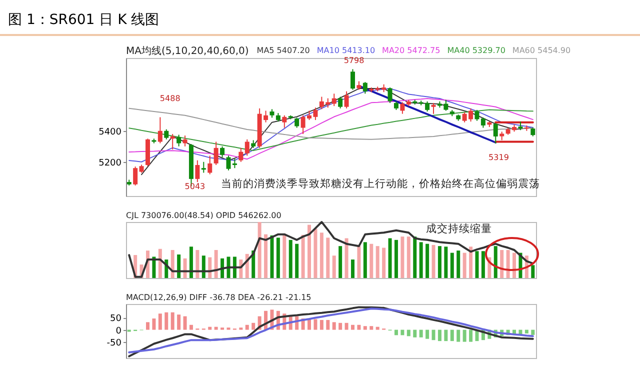  Describe the element at coordinates (170, 98) in the screenshot. I see `annotation: 5488` at that location.